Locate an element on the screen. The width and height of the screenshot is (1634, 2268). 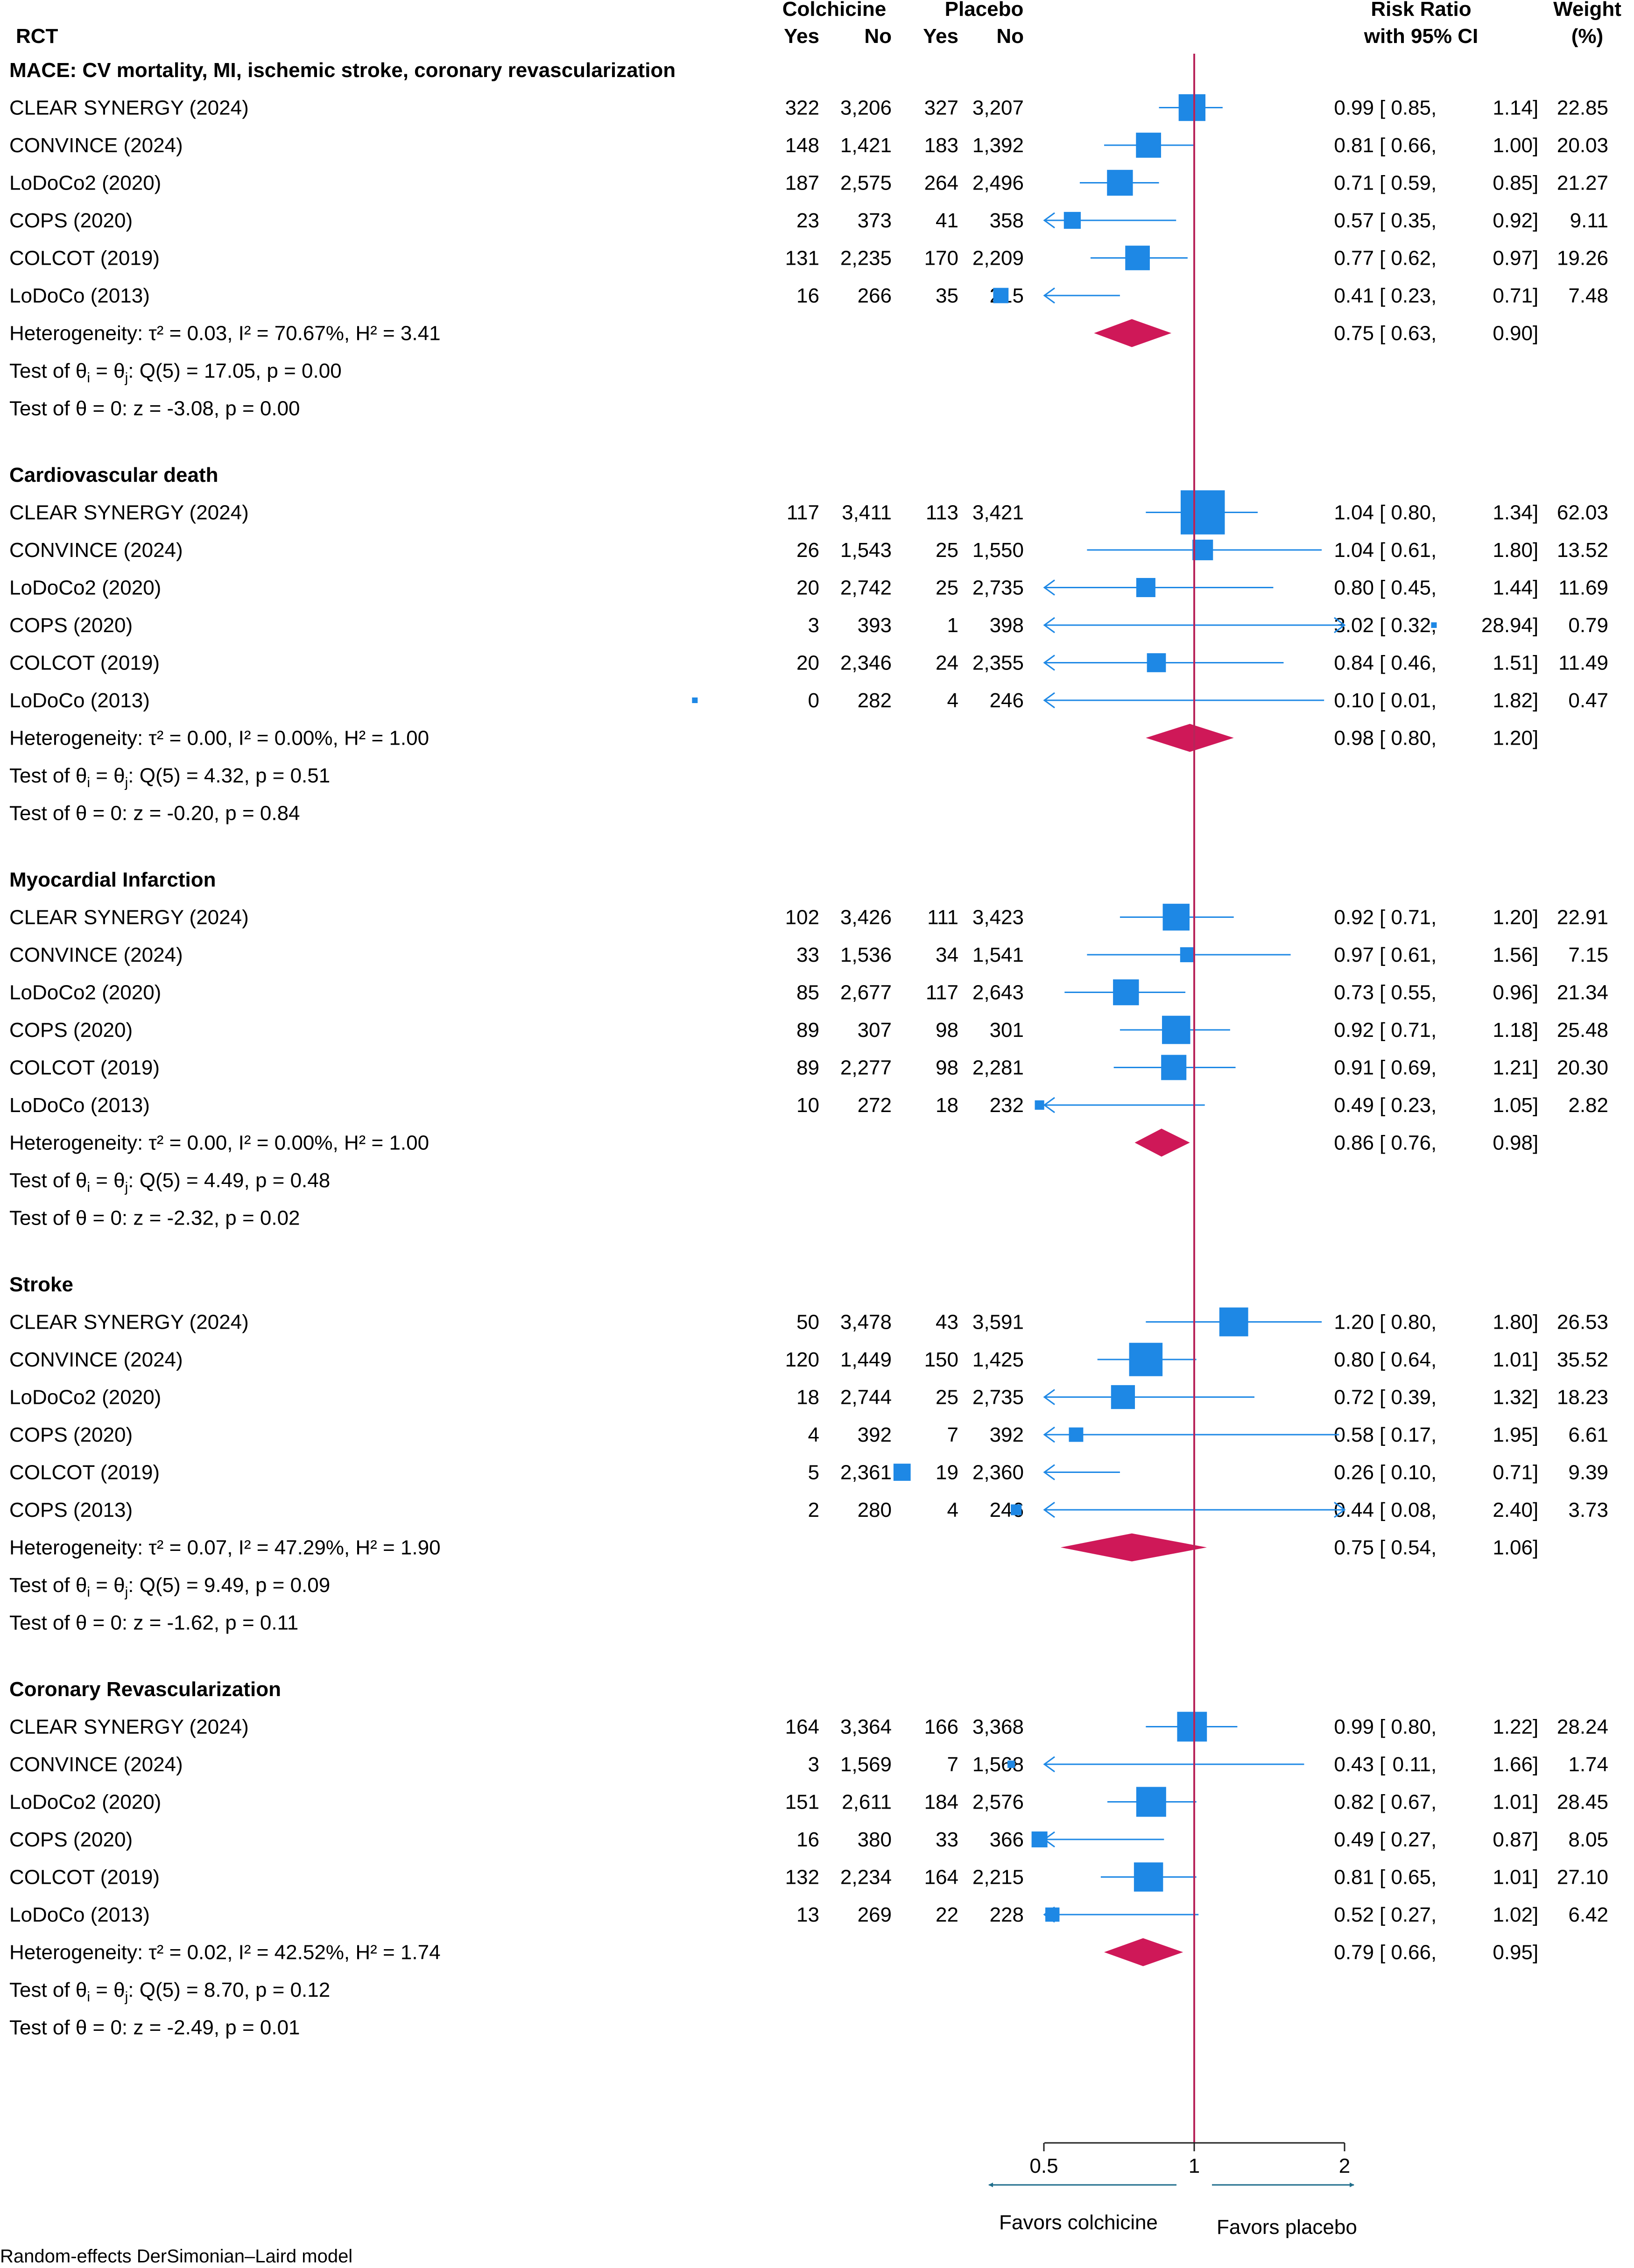
ci-upper-value: 0.92 is located at coordinates (1513, 220).